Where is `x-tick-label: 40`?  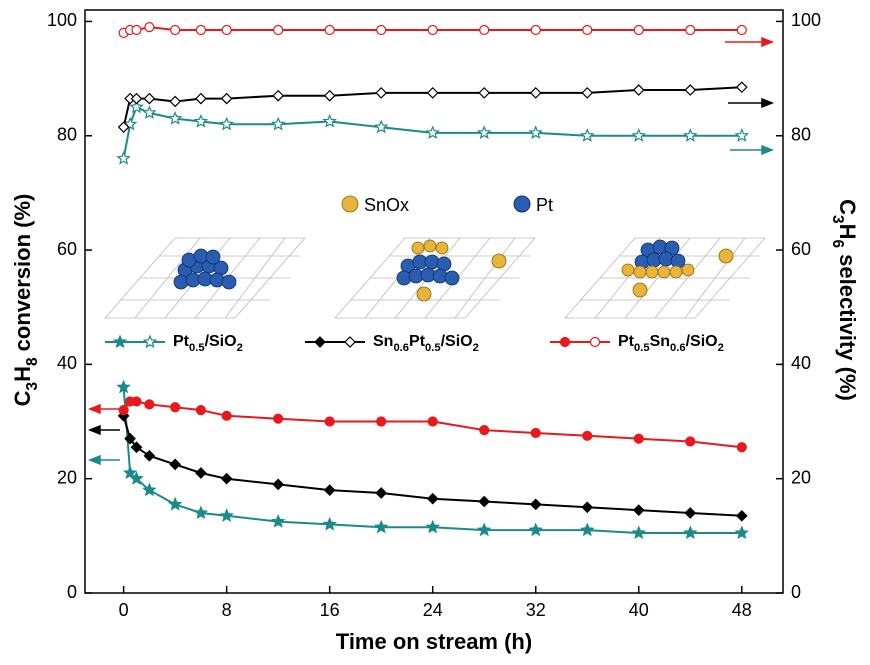
x-tick-label: 40 is located at coordinates (639, 610).